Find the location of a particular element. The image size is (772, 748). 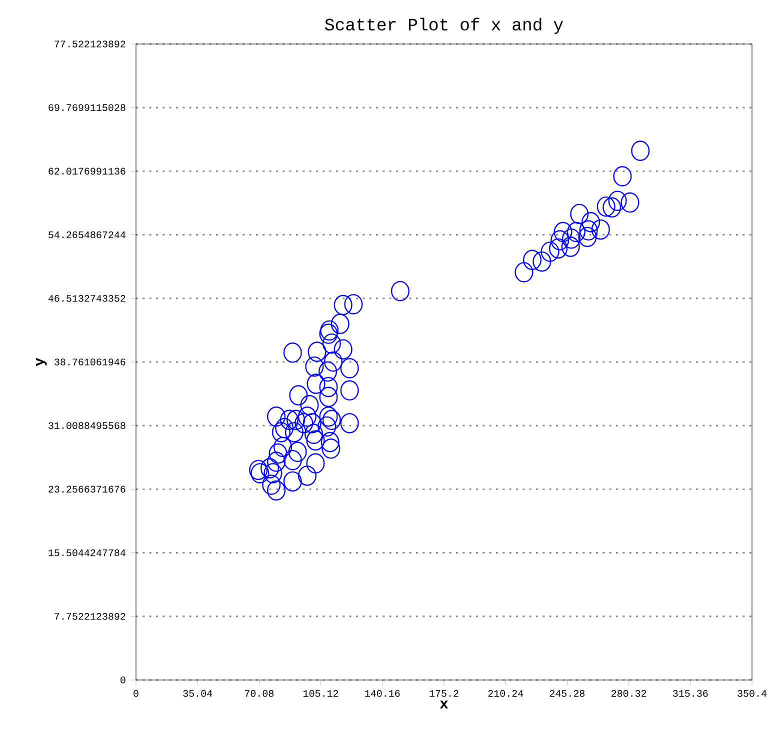

x-tick-label: 210.24 is located at coordinates (506, 693).